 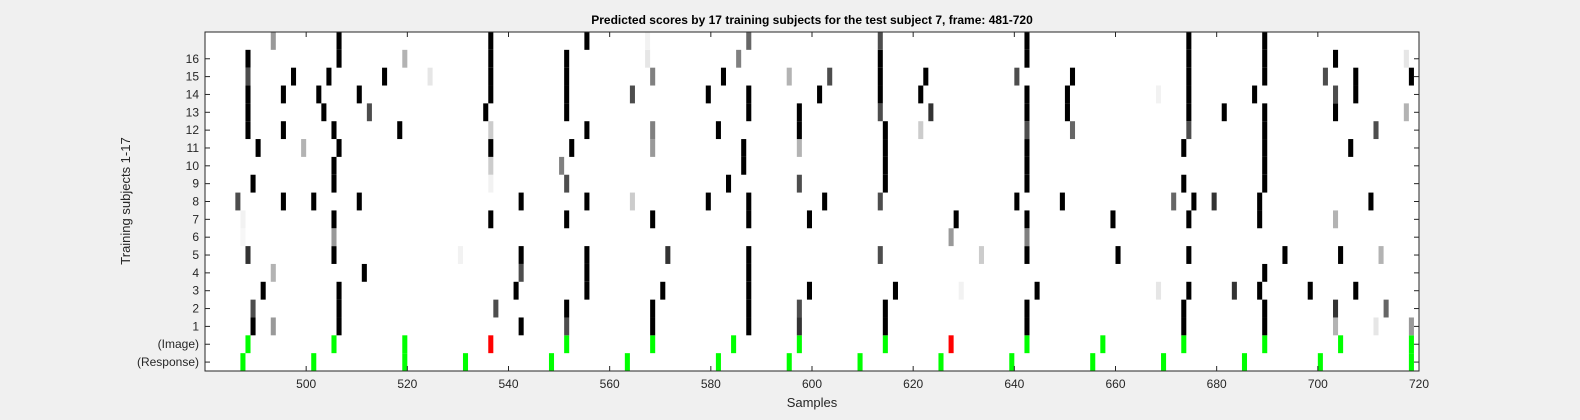 I want to click on y-tick-label: 13, so click(x=193, y=112).